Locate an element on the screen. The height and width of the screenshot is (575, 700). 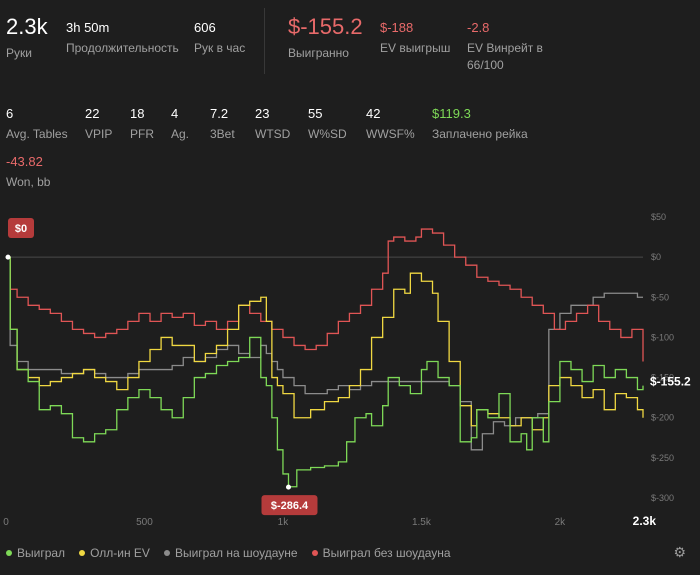
stat-avg-tables-label: Avg. Tables is located at coordinates (37, 134).